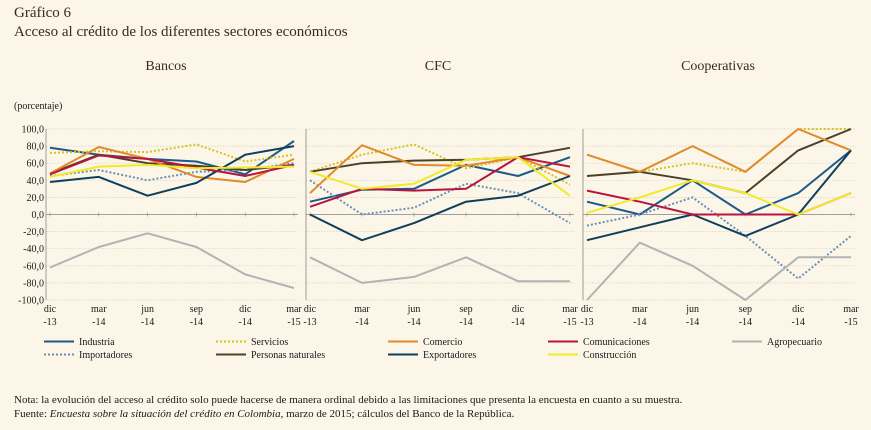  I want to click on legend-label: Agropecuario, so click(794, 342).